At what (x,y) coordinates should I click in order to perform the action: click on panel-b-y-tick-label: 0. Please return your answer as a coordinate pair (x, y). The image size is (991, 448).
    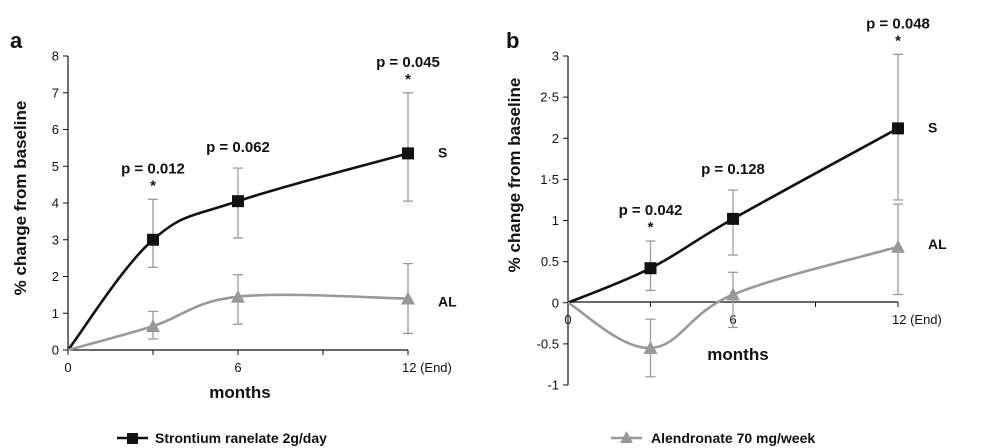
    Looking at the image, I should click on (555, 302).